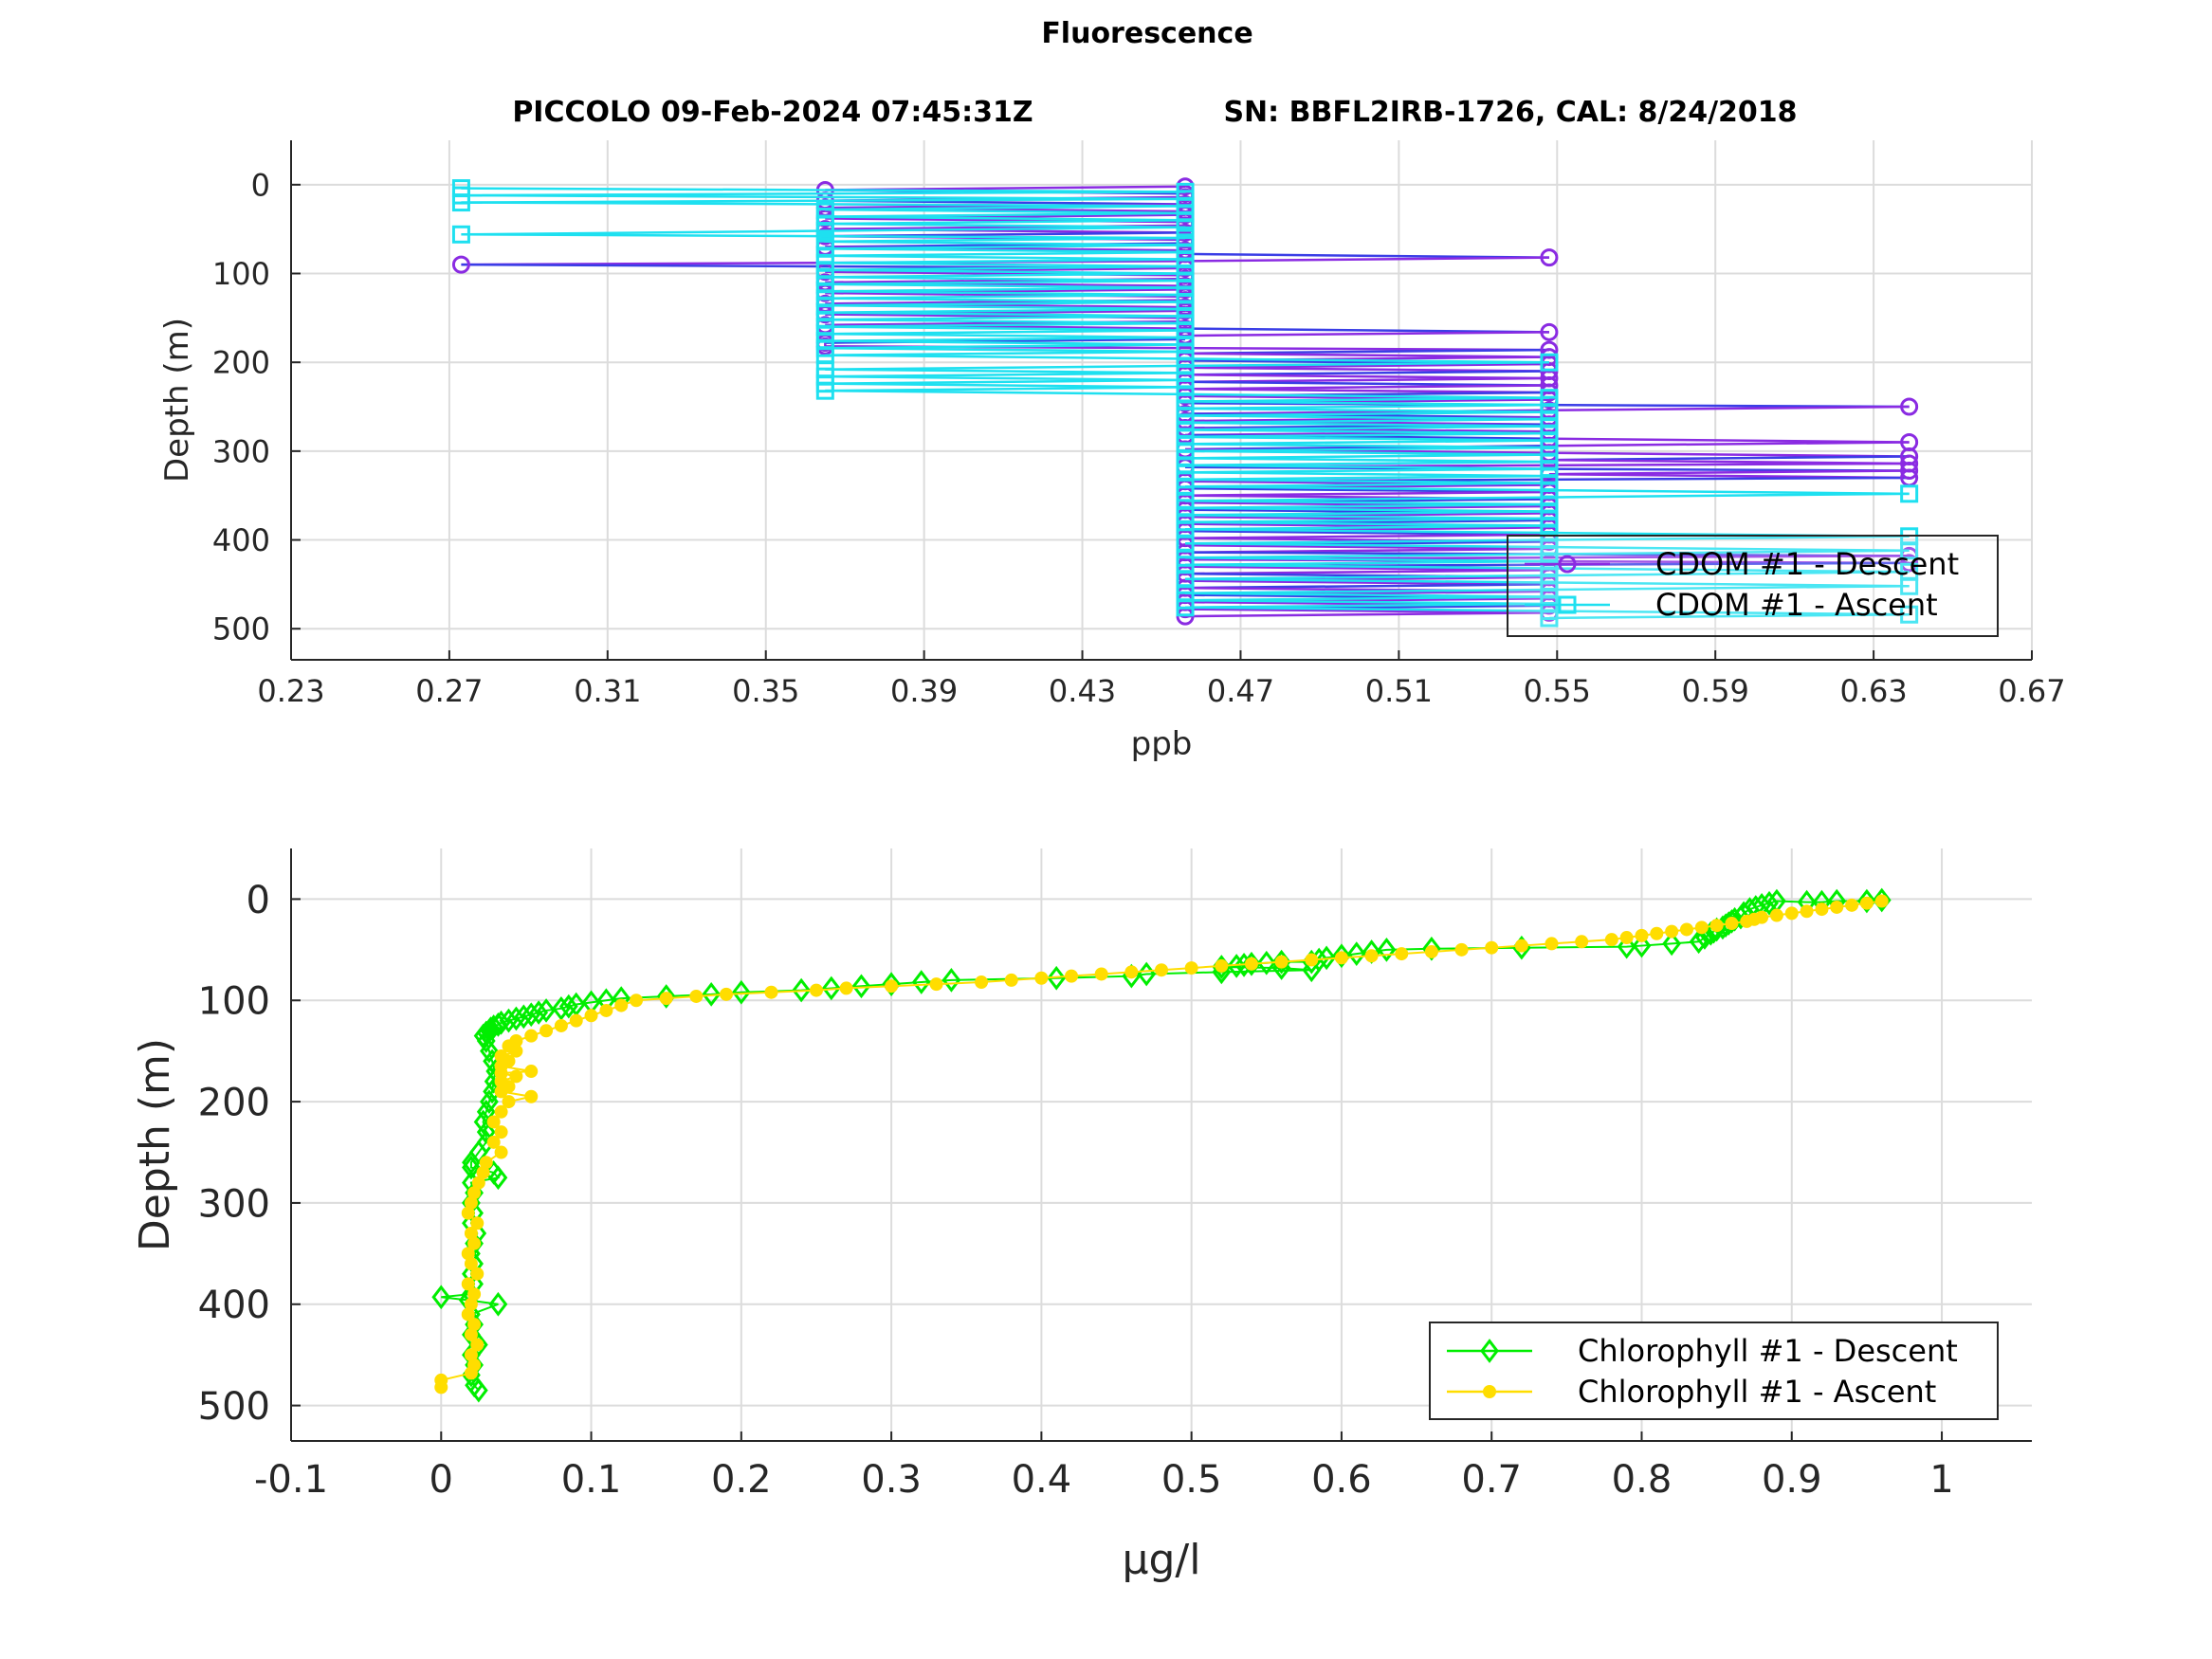  What do you see at coordinates (260, 185) in the screenshot?
I see `y-tick-label: 0` at bounding box center [260, 185].